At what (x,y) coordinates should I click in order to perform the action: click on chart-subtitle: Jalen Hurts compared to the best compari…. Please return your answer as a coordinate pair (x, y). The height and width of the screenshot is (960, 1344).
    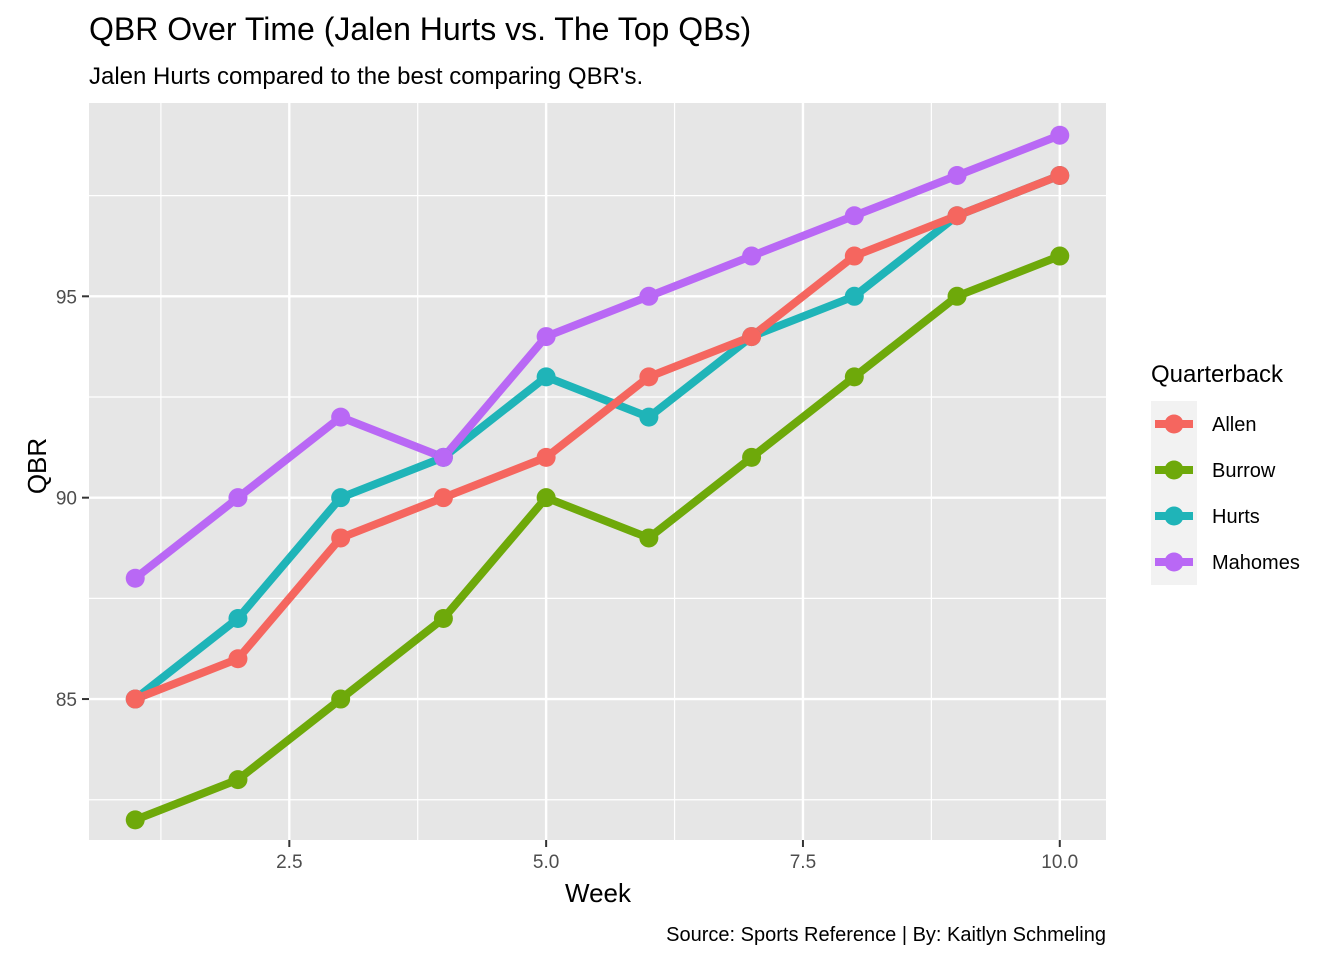
    Looking at the image, I should click on (366, 76).